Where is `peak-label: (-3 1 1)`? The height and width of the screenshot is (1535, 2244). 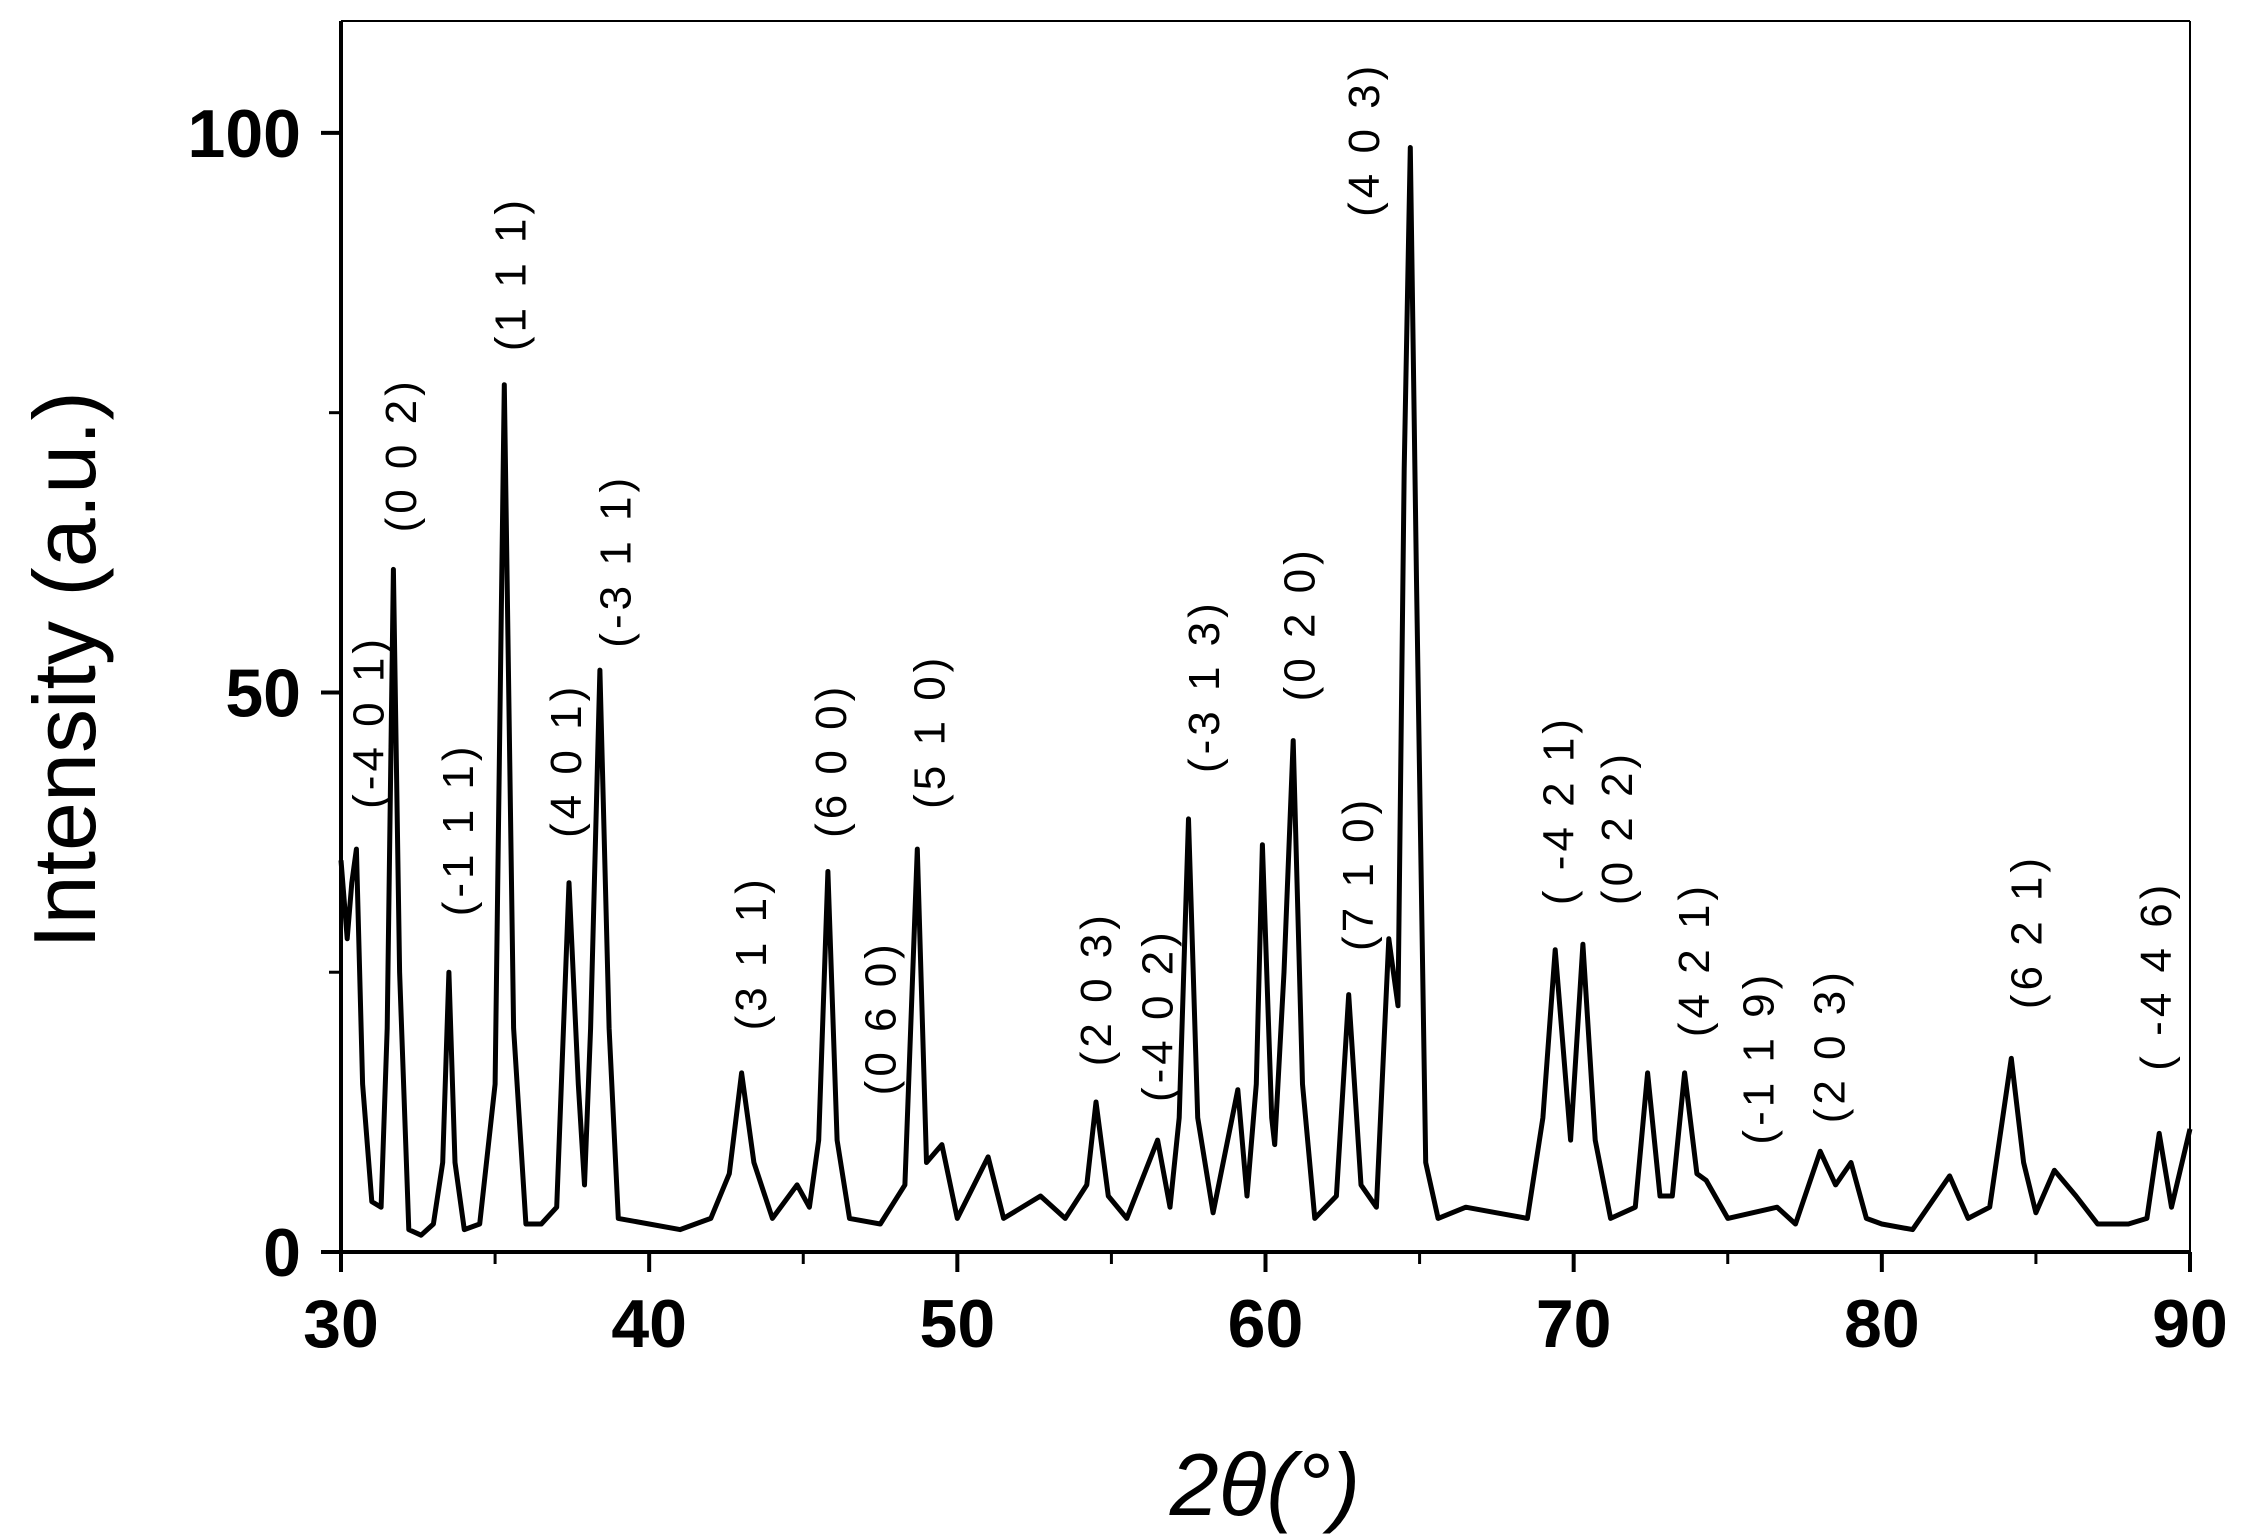
peak-label: (-3 1 1) is located at coordinates (615, 561).